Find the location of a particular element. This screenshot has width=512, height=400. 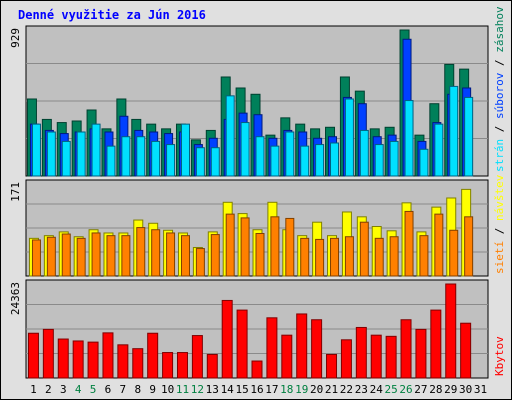

x-tick-label-27: 27 is located at coordinates (420, 389).